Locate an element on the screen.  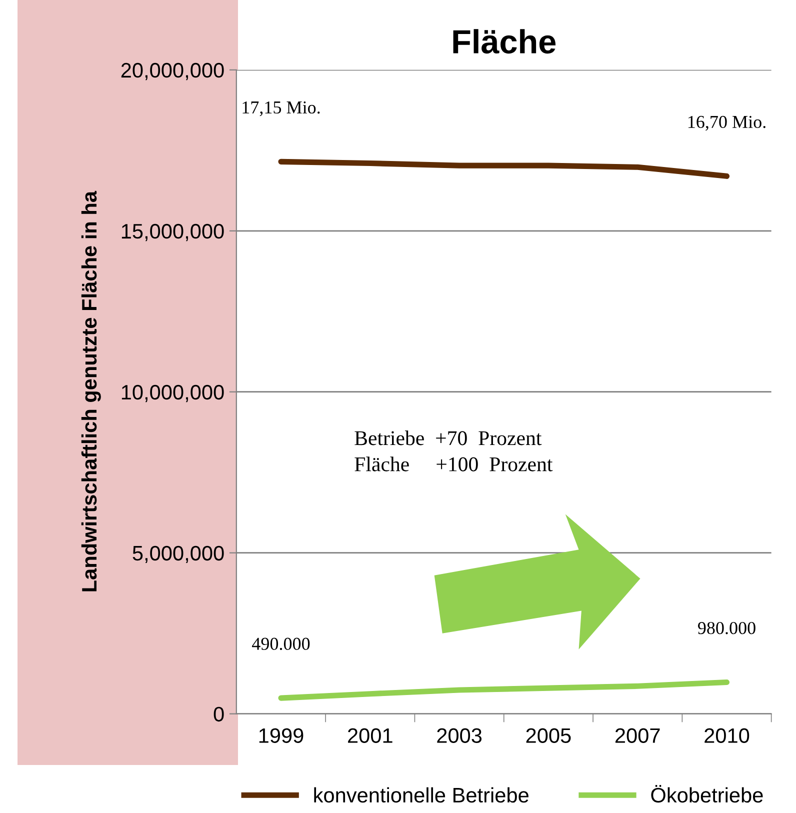
x-tick-label: 1999 is located at coordinates (281, 736).